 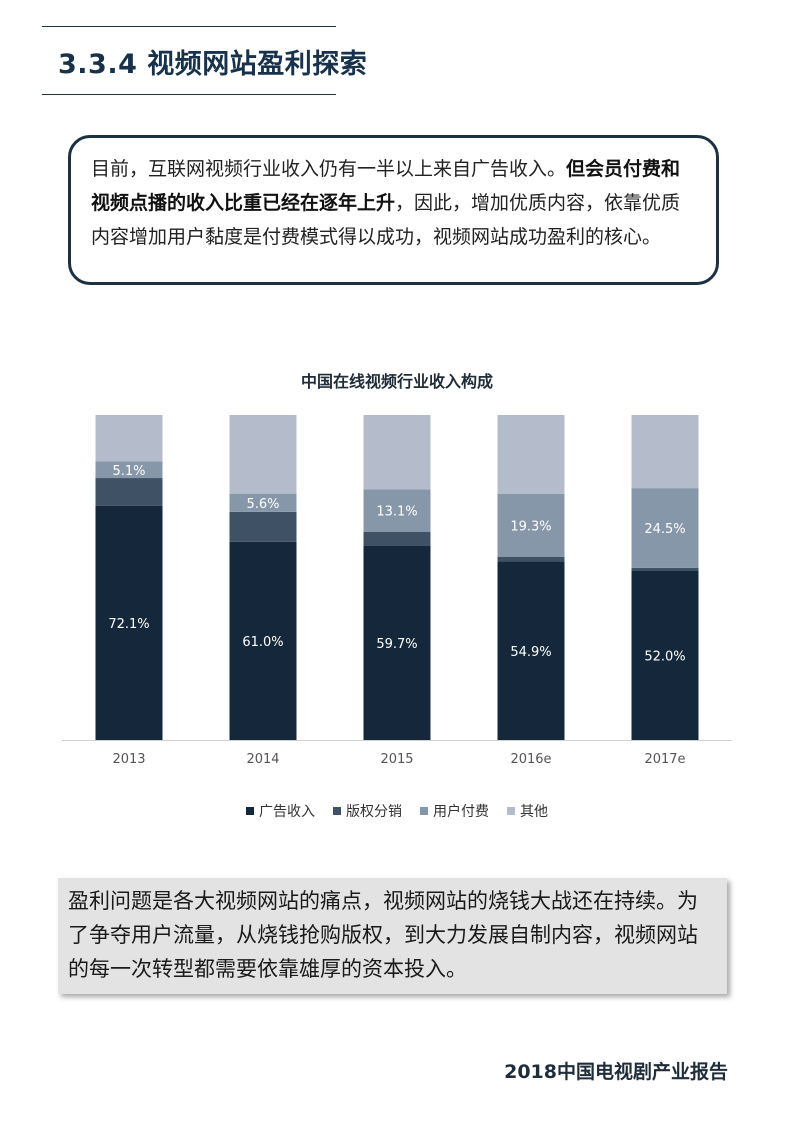 I want to click on bar-segment-2013-s1, so click(x=129, y=492).